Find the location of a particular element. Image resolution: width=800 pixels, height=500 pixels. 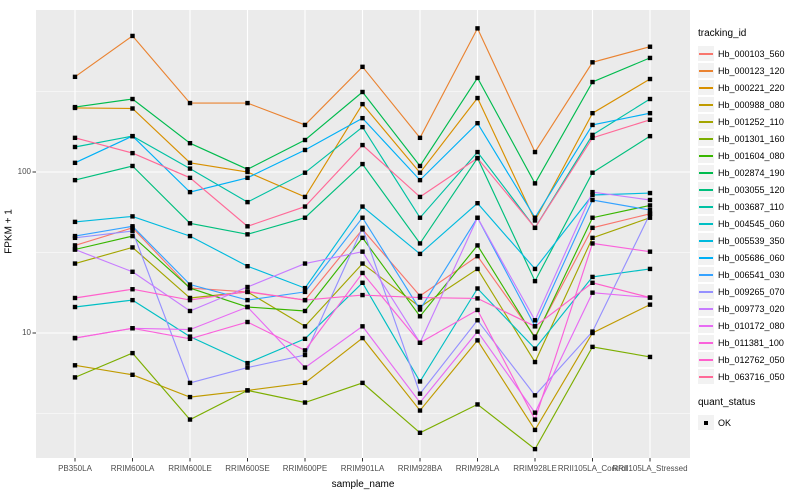

x-tick-label: RRIM600PE is located at coordinates (305, 468).